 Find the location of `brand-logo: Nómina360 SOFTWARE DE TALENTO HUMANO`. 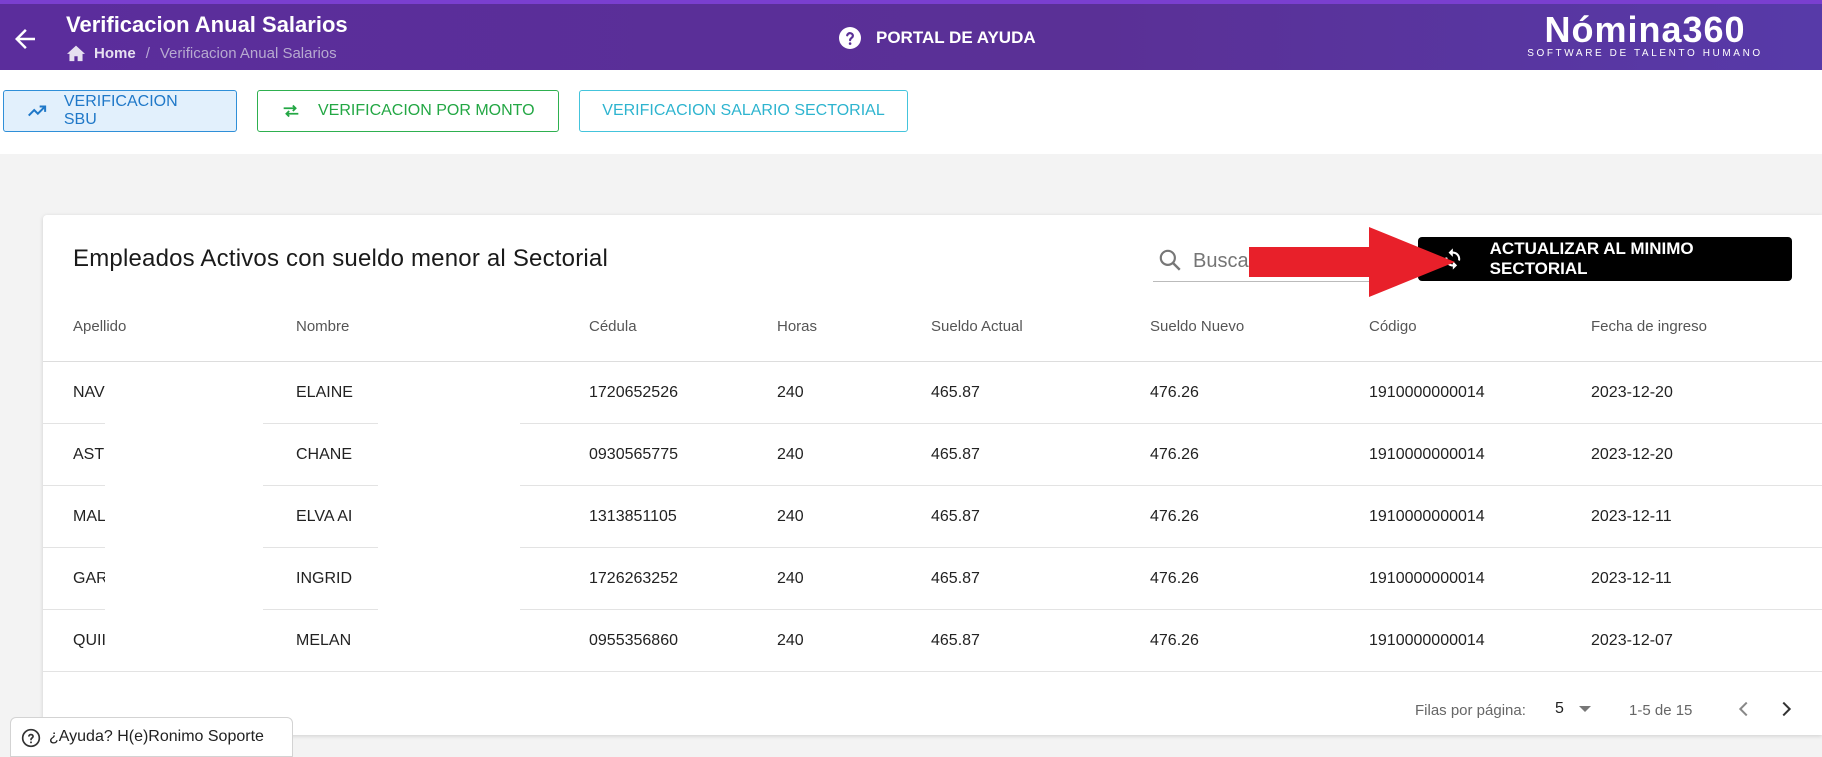

brand-logo: Nómina360 SOFTWARE DE TALENTO HUMANO is located at coordinates (1645, 34).